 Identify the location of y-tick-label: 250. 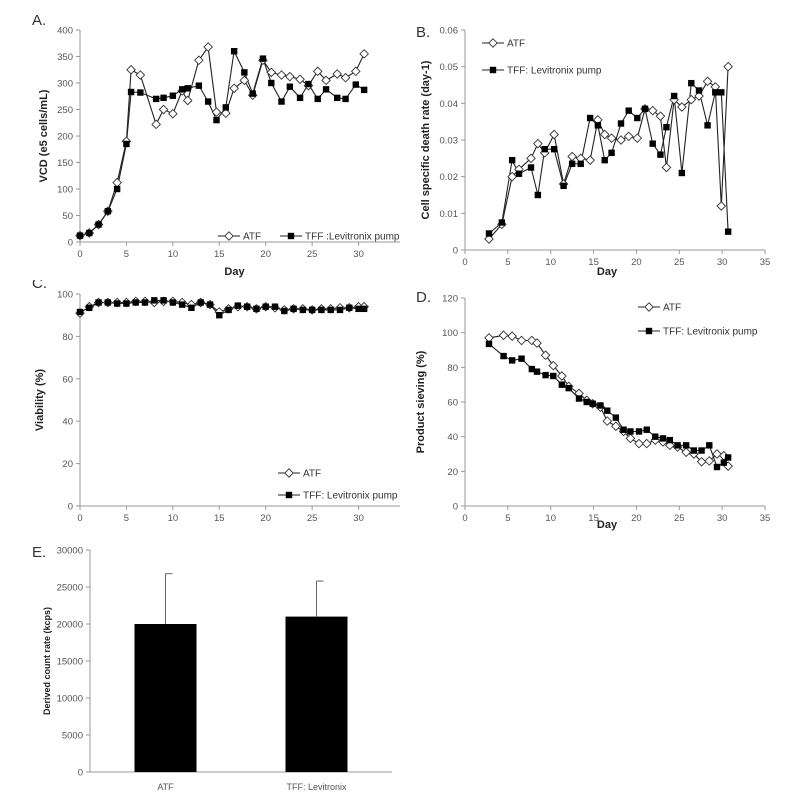
(65, 110).